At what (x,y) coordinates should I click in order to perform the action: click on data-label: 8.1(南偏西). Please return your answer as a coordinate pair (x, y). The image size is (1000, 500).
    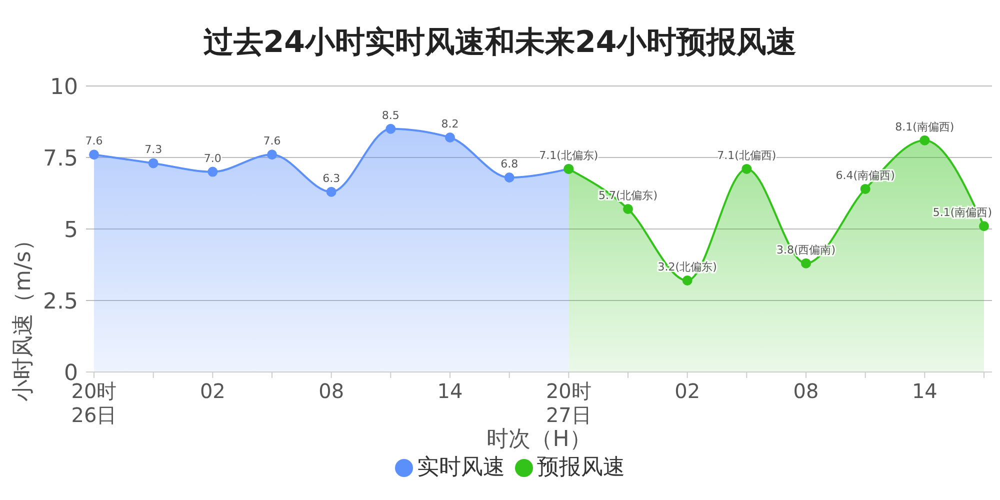
    Looking at the image, I should click on (924, 127).